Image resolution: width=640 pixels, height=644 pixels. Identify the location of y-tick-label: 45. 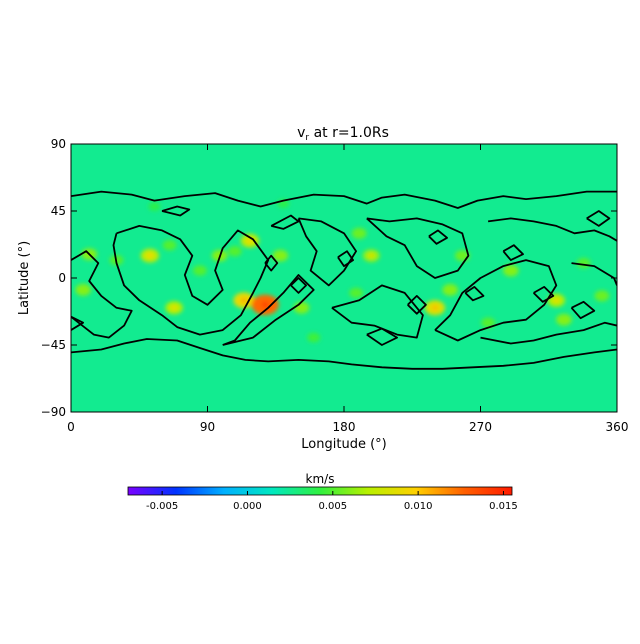
(58, 211).